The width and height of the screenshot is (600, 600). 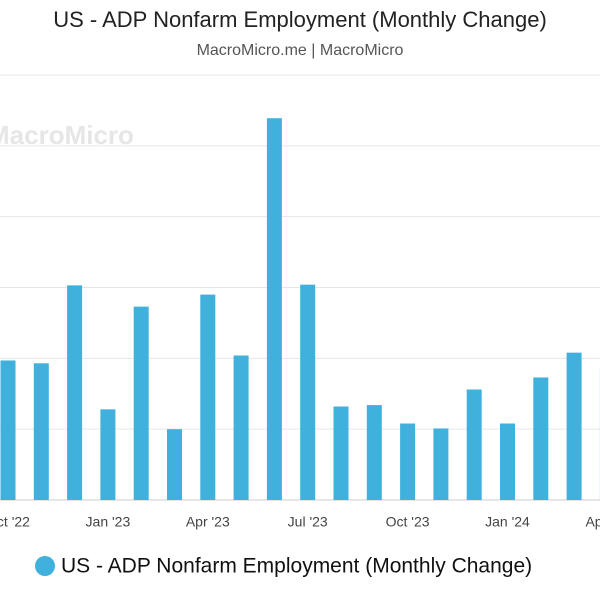 I want to click on x-tick-label: Oct '23, so click(x=408, y=522).